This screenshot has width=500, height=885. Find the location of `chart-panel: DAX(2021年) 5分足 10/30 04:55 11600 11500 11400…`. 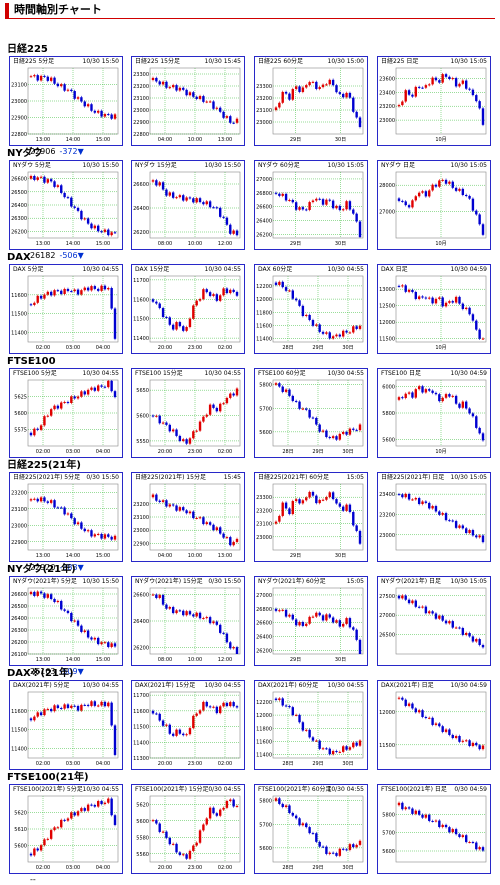

chart-panel: DAX(2021年) 5分足 10/30 04:55 11600 11500 11400… is located at coordinates (66, 725).